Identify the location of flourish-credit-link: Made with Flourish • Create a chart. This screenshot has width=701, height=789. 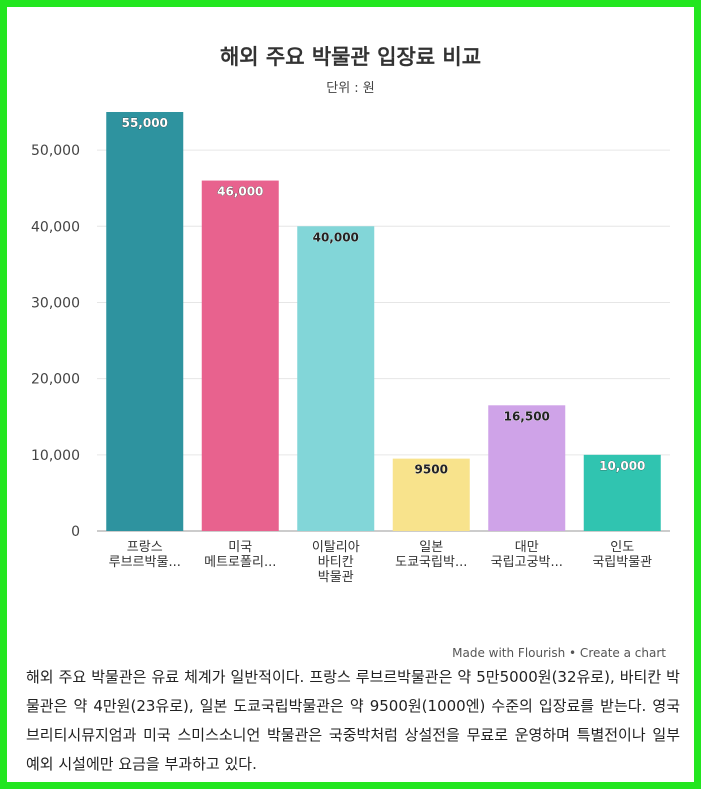
(559, 653).